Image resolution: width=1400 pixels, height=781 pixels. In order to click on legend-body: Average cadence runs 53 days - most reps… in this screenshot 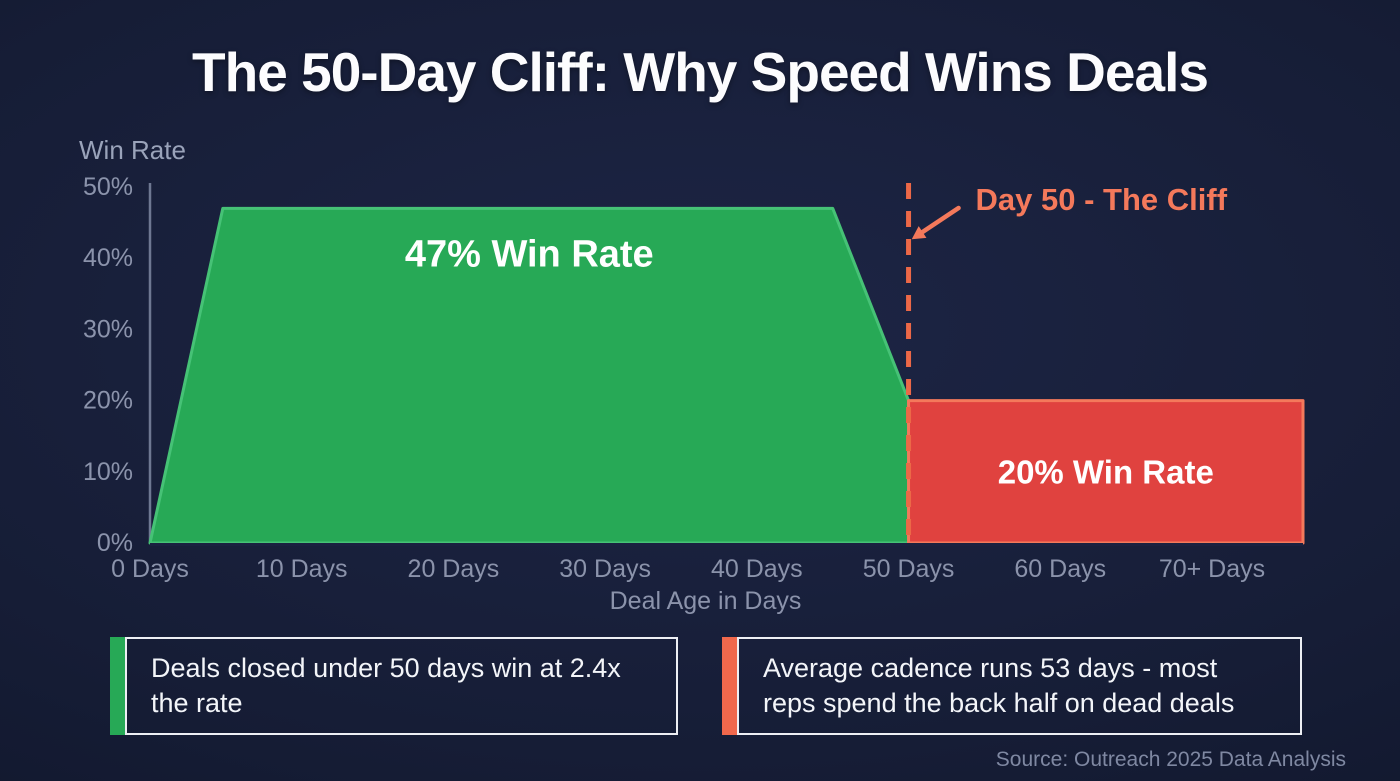, I will do `click(1019, 686)`.